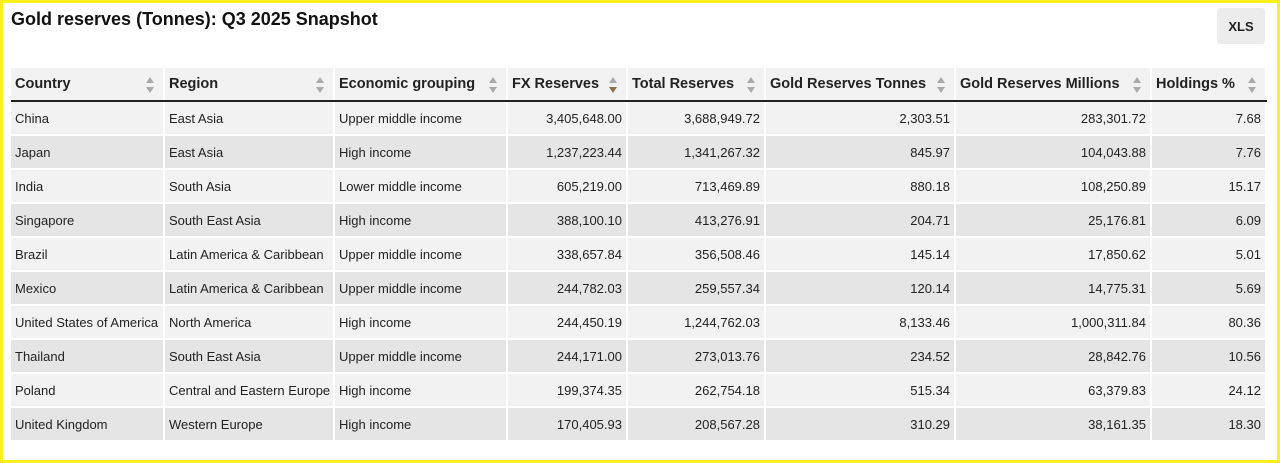  What do you see at coordinates (1209, 117) in the screenshot?
I see `table-cell: 7.68` at bounding box center [1209, 117].